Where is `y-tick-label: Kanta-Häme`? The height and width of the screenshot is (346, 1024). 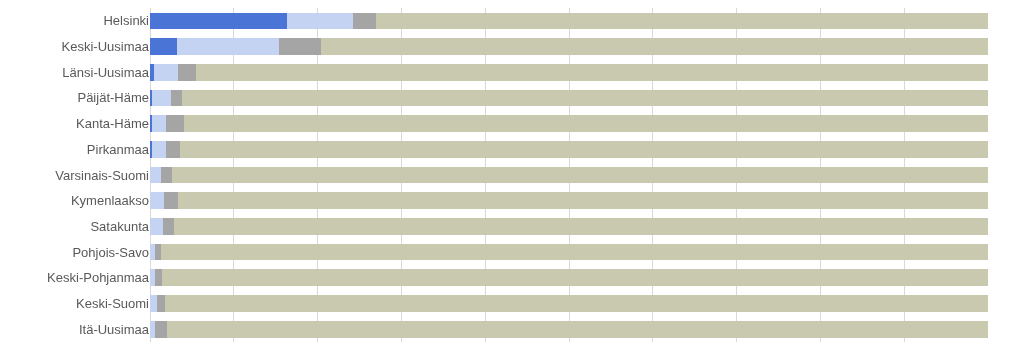
y-tick-label: Kanta-Häme is located at coordinates (112, 124).